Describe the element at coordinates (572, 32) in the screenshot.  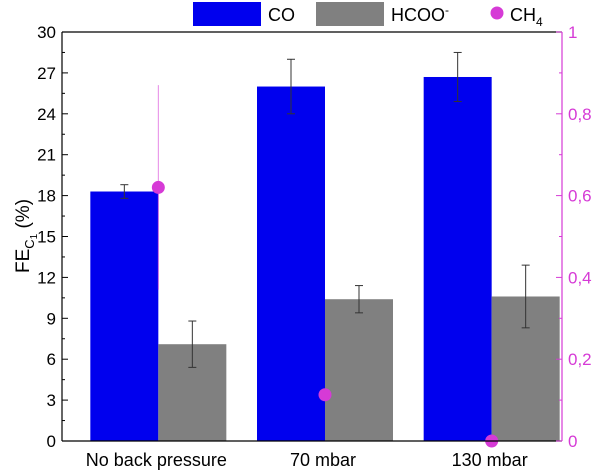
I see `y2-tick-label-5: 1` at that location.